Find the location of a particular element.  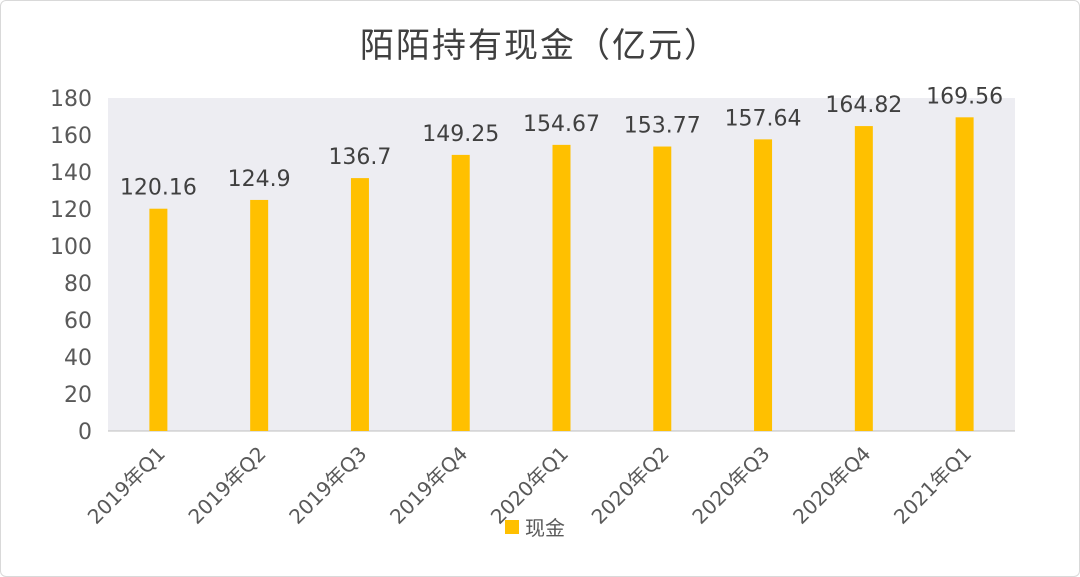

legend-label: 现金 is located at coordinates (545, 528).